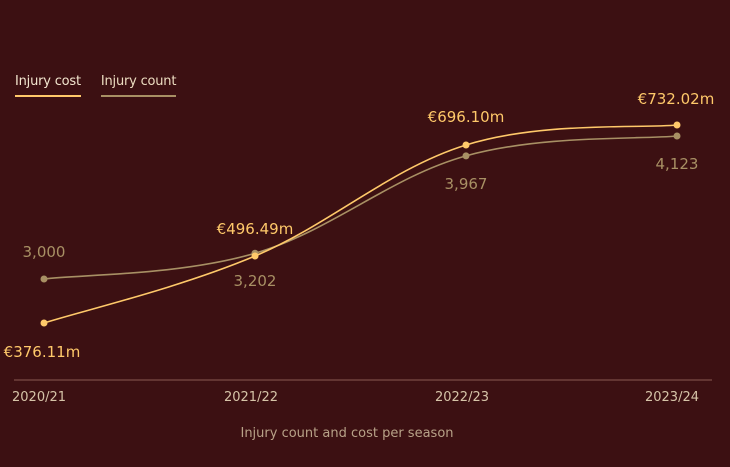 The height and width of the screenshot is (467, 730). Describe the element at coordinates (466, 117) in the screenshot. I see `injury-cost-data-label: €696.10m` at that location.